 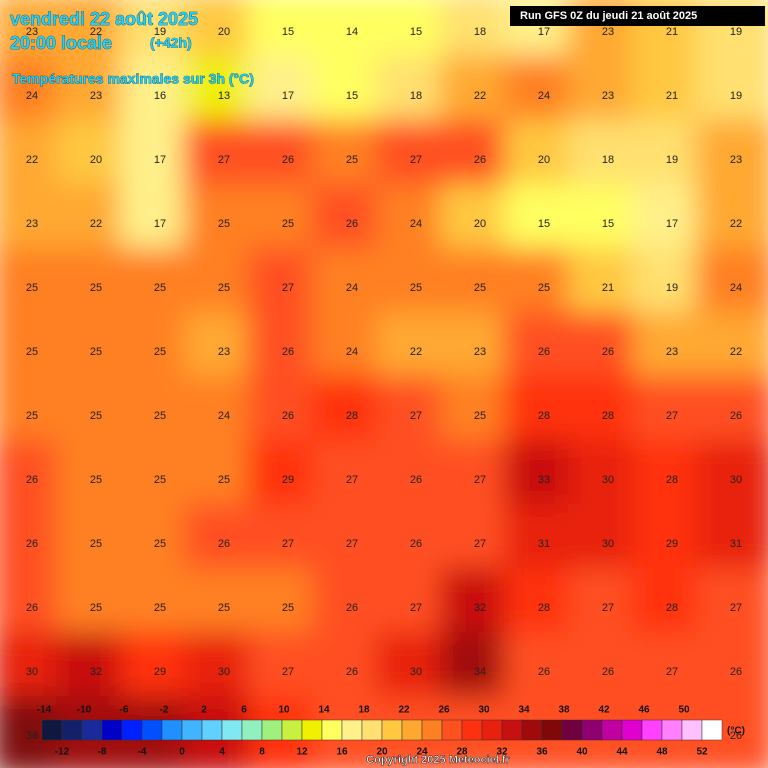 I want to click on temperature-value: 14, so click(x=352, y=32).